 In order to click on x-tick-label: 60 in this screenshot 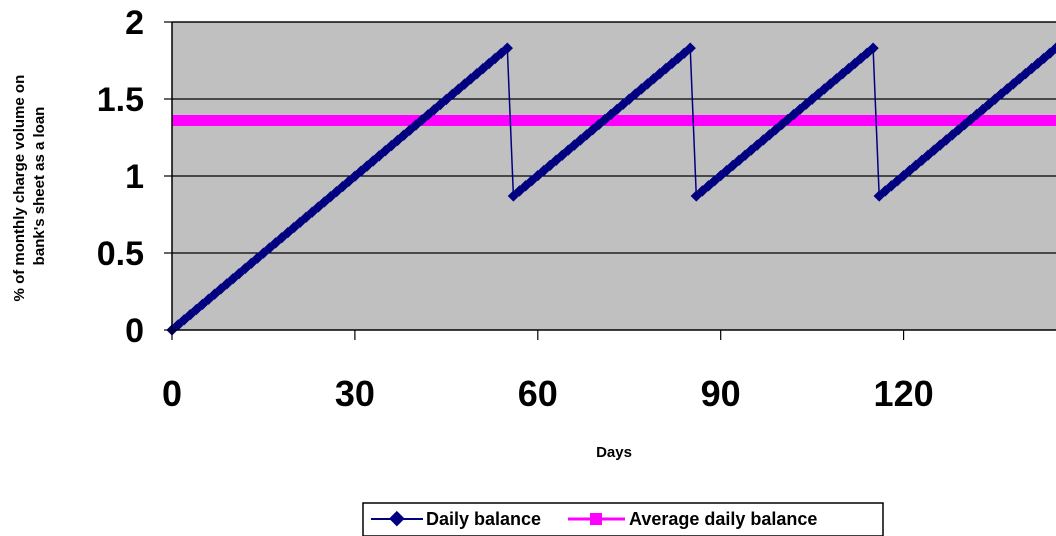, I will do `click(538, 393)`.